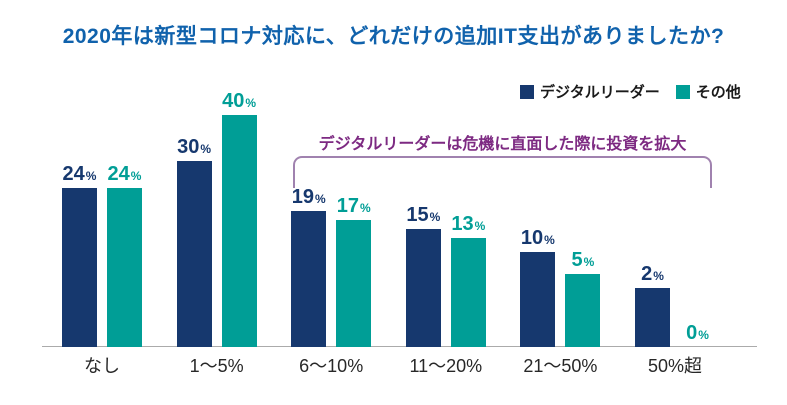 This screenshot has height=405, width=787. Describe the element at coordinates (647, 273) in the screenshot. I see `bar-value-number: 2` at that location.